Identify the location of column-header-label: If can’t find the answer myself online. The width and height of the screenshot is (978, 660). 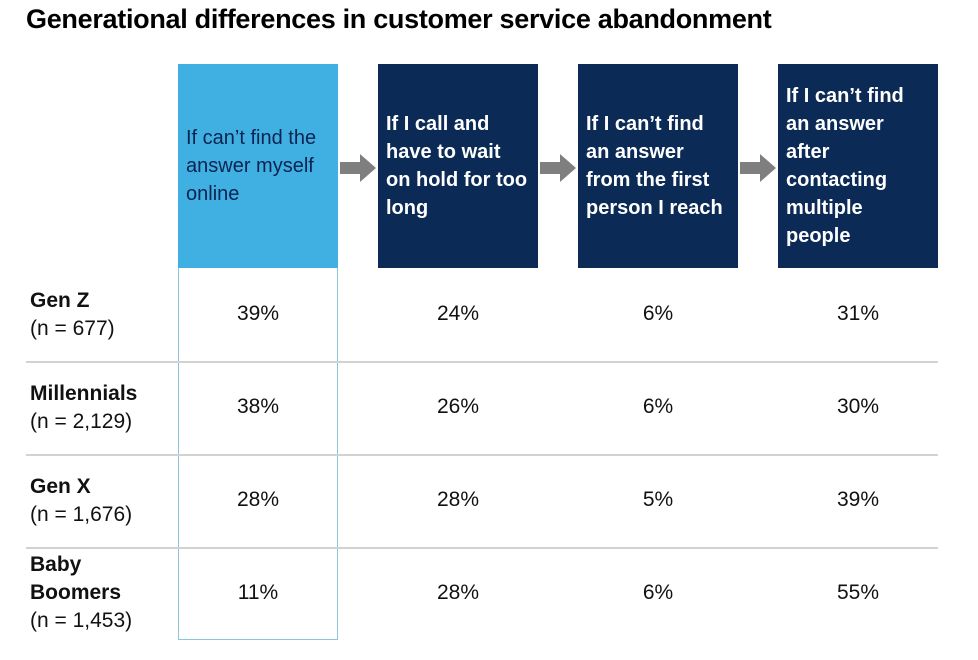
(251, 166).